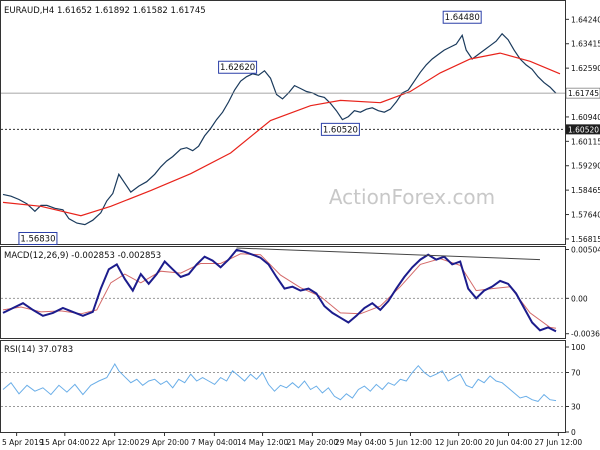 The width and height of the screenshot is (600, 450). I want to click on x-tick-label: 29 May 04:00, so click(361, 442).